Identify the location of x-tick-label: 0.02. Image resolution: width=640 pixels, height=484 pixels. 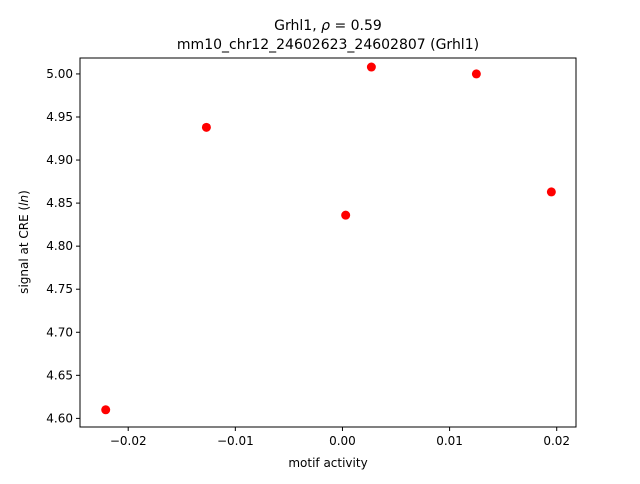
(556, 441).